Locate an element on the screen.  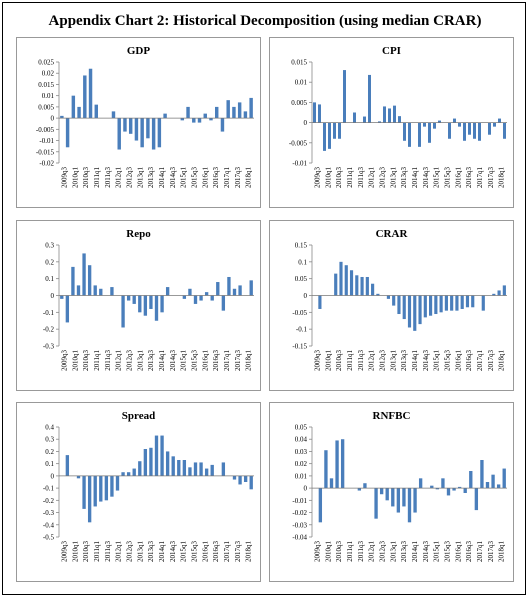
y-tick-label: -0.04 is located at coordinates (299, 538).